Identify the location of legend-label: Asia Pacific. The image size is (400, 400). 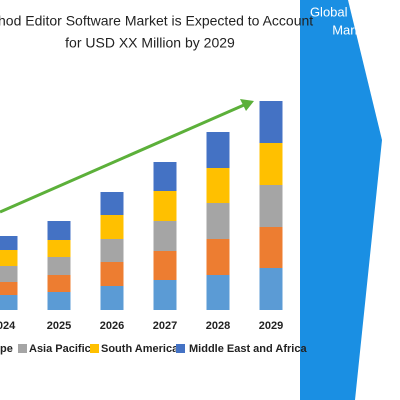
(60, 349).